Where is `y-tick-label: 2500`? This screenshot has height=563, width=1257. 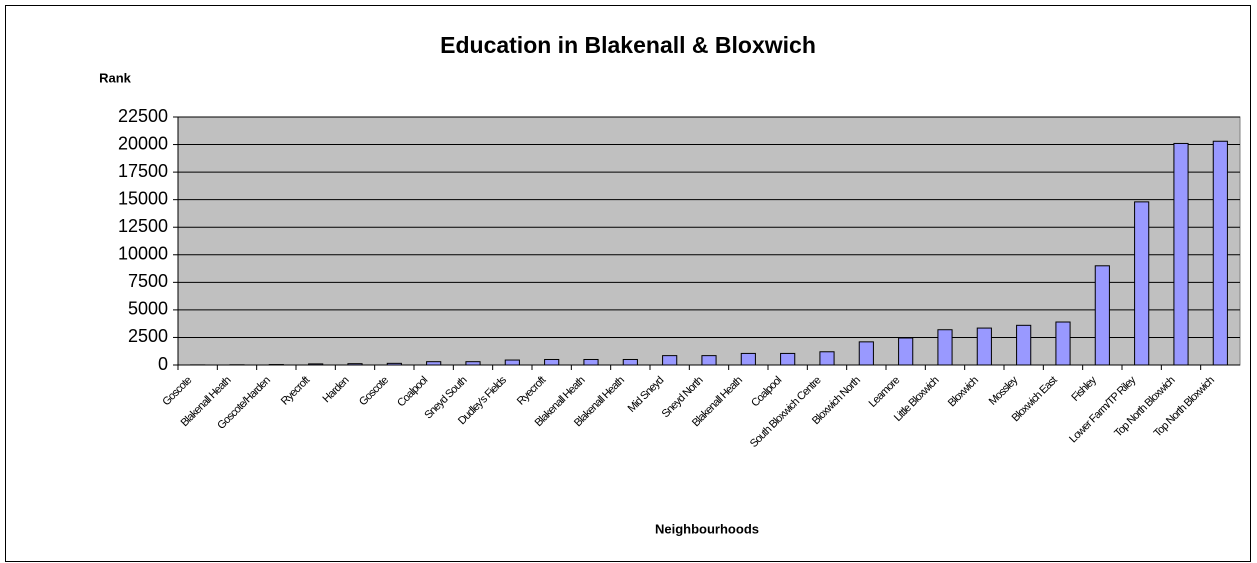
y-tick-label: 2500 is located at coordinates (148, 336).